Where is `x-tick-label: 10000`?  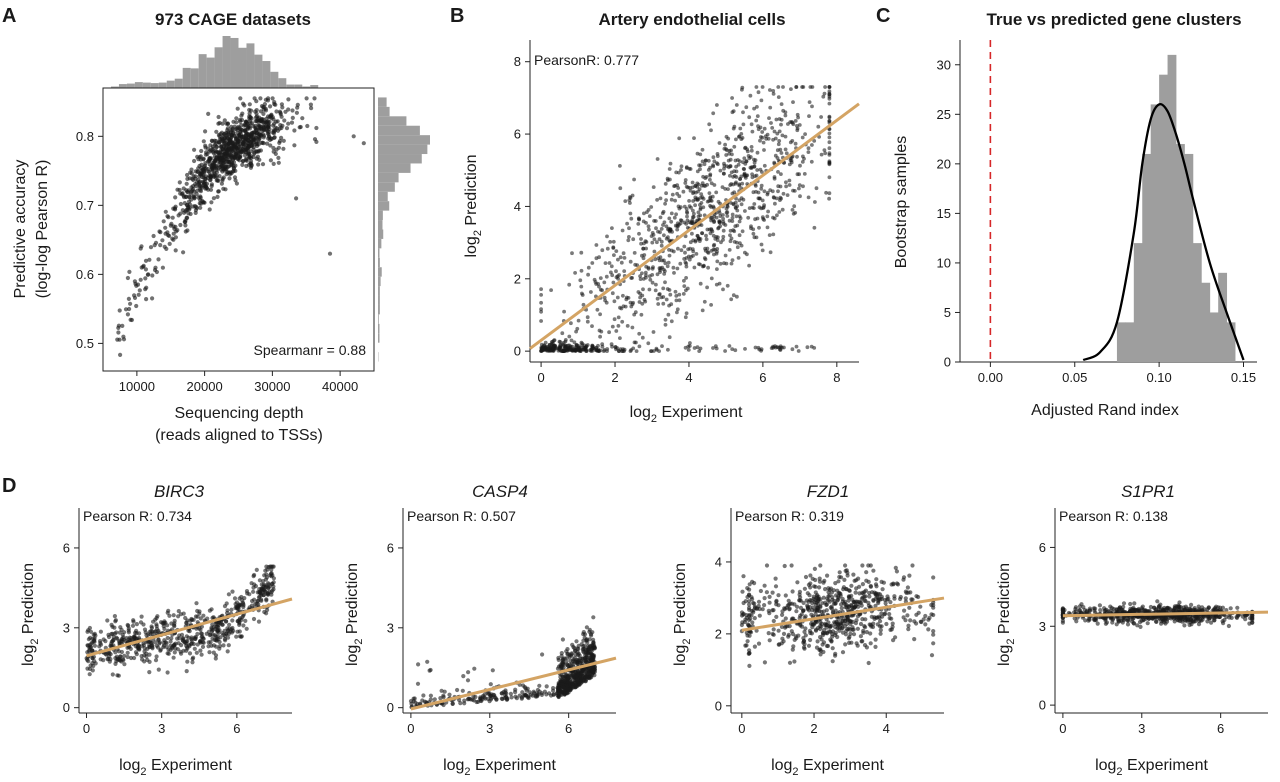
x-tick-label: 10000 is located at coordinates (137, 386).